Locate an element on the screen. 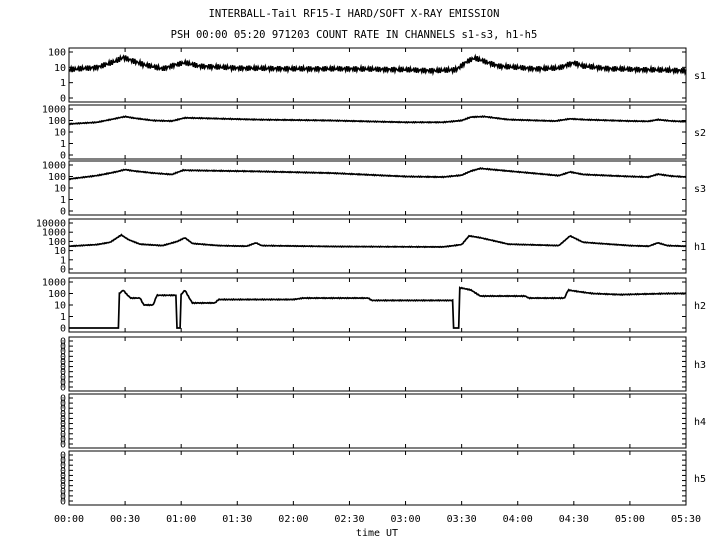 The height and width of the screenshot is (550, 720). x-tick-label: 04:30 is located at coordinates (574, 519).